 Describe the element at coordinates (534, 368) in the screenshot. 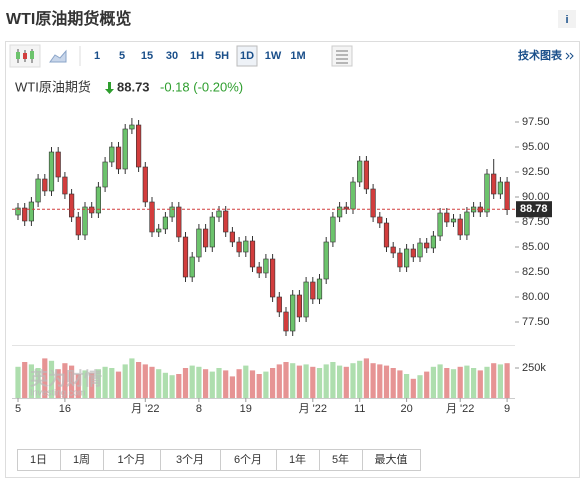

I see `v-tick-label: 250k` at that location.